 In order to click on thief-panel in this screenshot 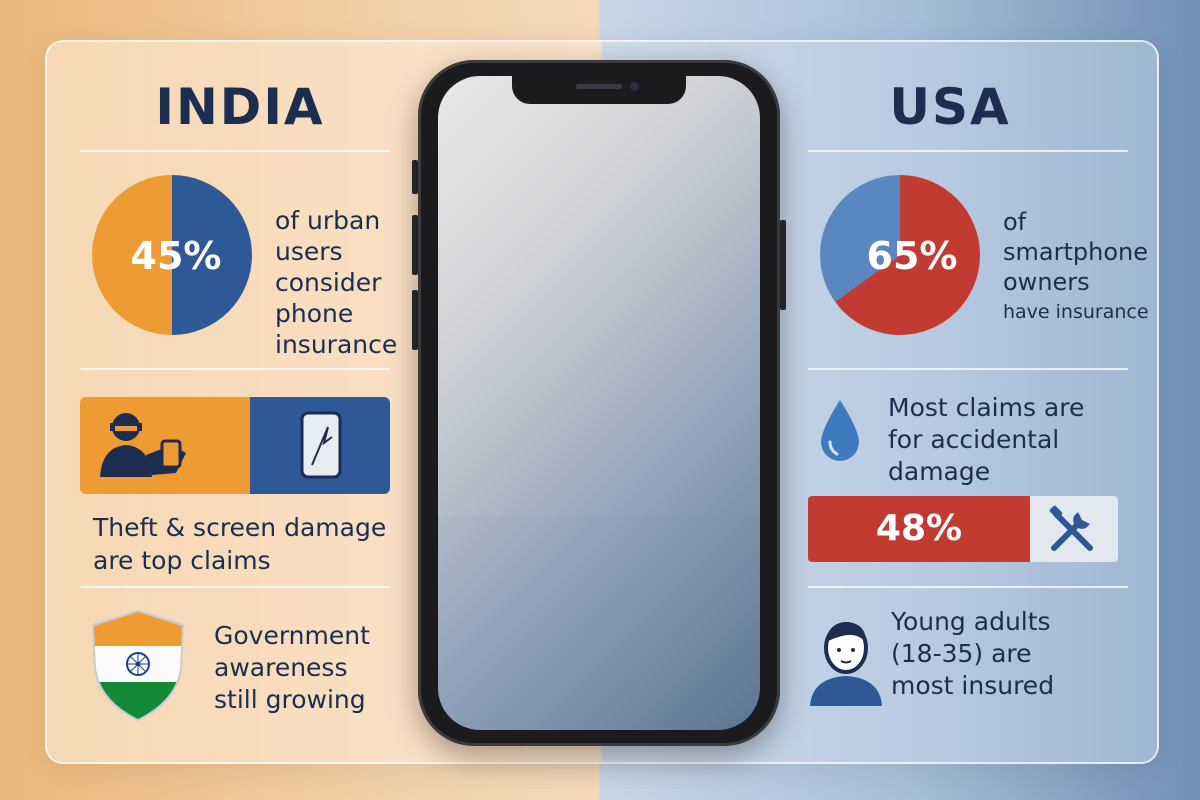, I will do `click(165, 445)`.